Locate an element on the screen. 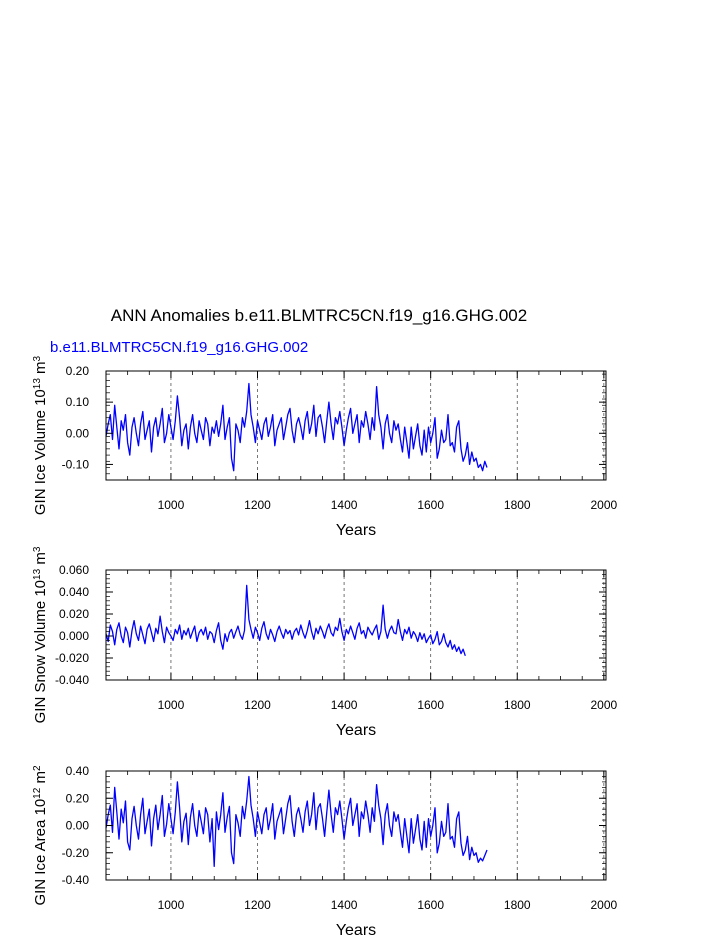 The width and height of the screenshot is (723, 935). y-tick-label: 0.060 is located at coordinates (74, 570).